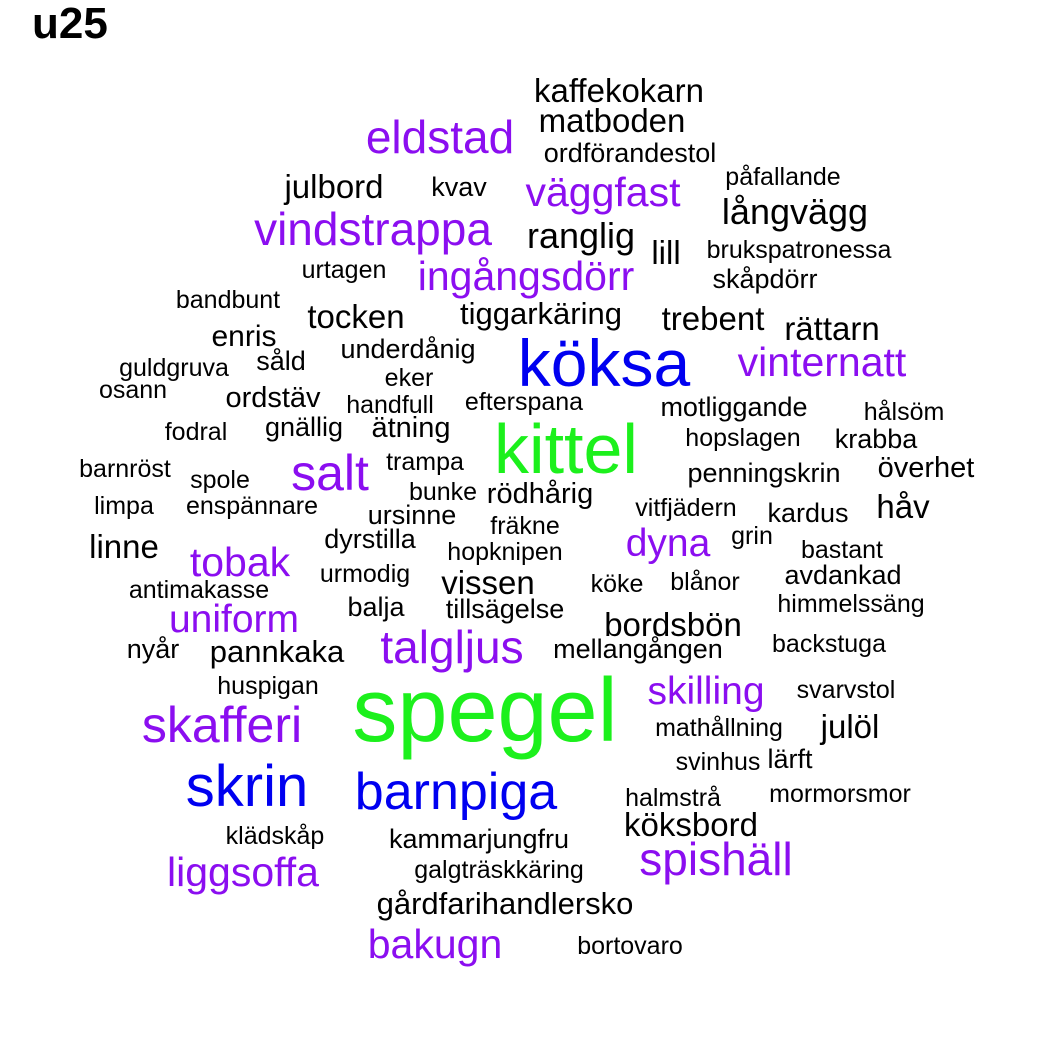 The image size is (1050, 1050). What do you see at coordinates (764, 473) in the screenshot?
I see `word-44: penningskrin` at bounding box center [764, 473].